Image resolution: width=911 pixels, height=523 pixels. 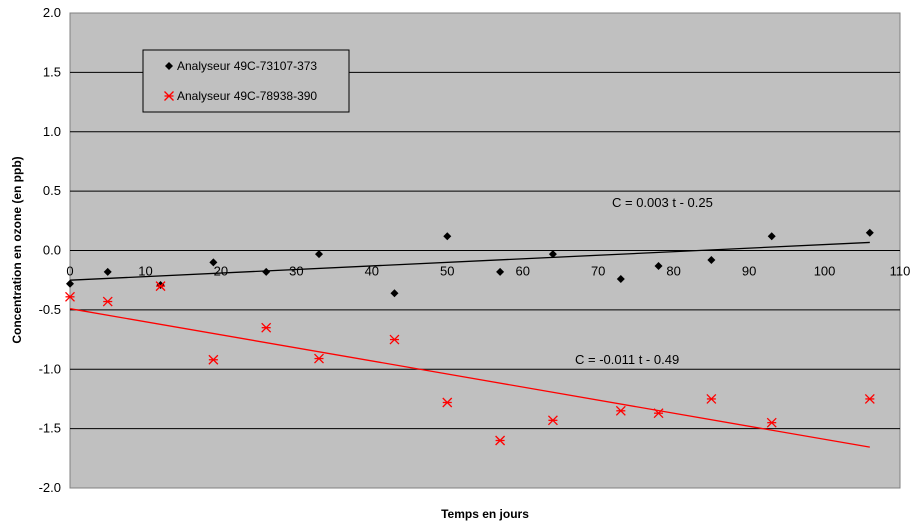 I want to click on legend-marker-diamond, so click(x=169, y=66).